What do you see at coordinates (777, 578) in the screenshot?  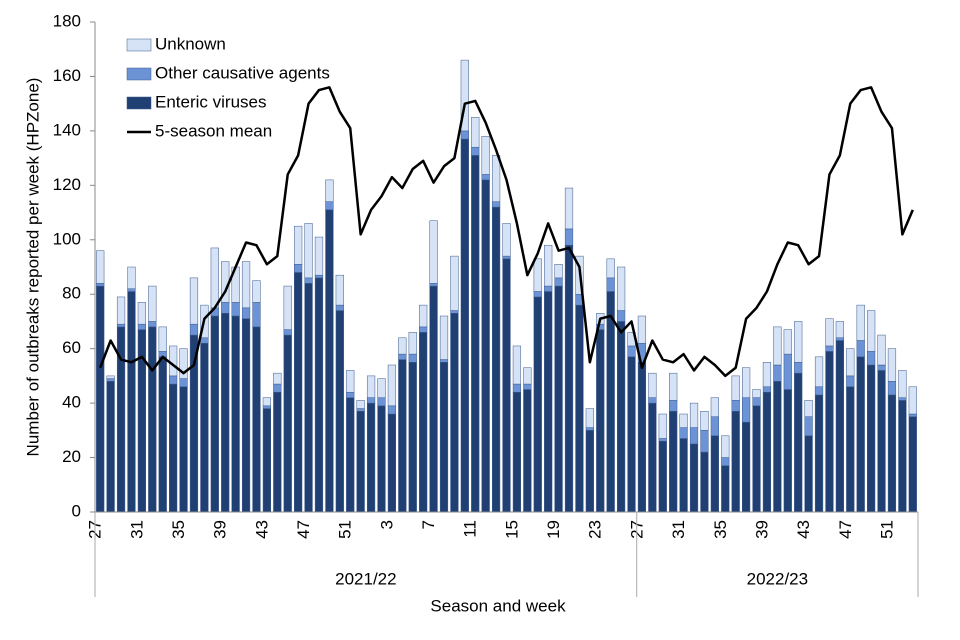 I see `group-label: 2022/23` at bounding box center [777, 578].